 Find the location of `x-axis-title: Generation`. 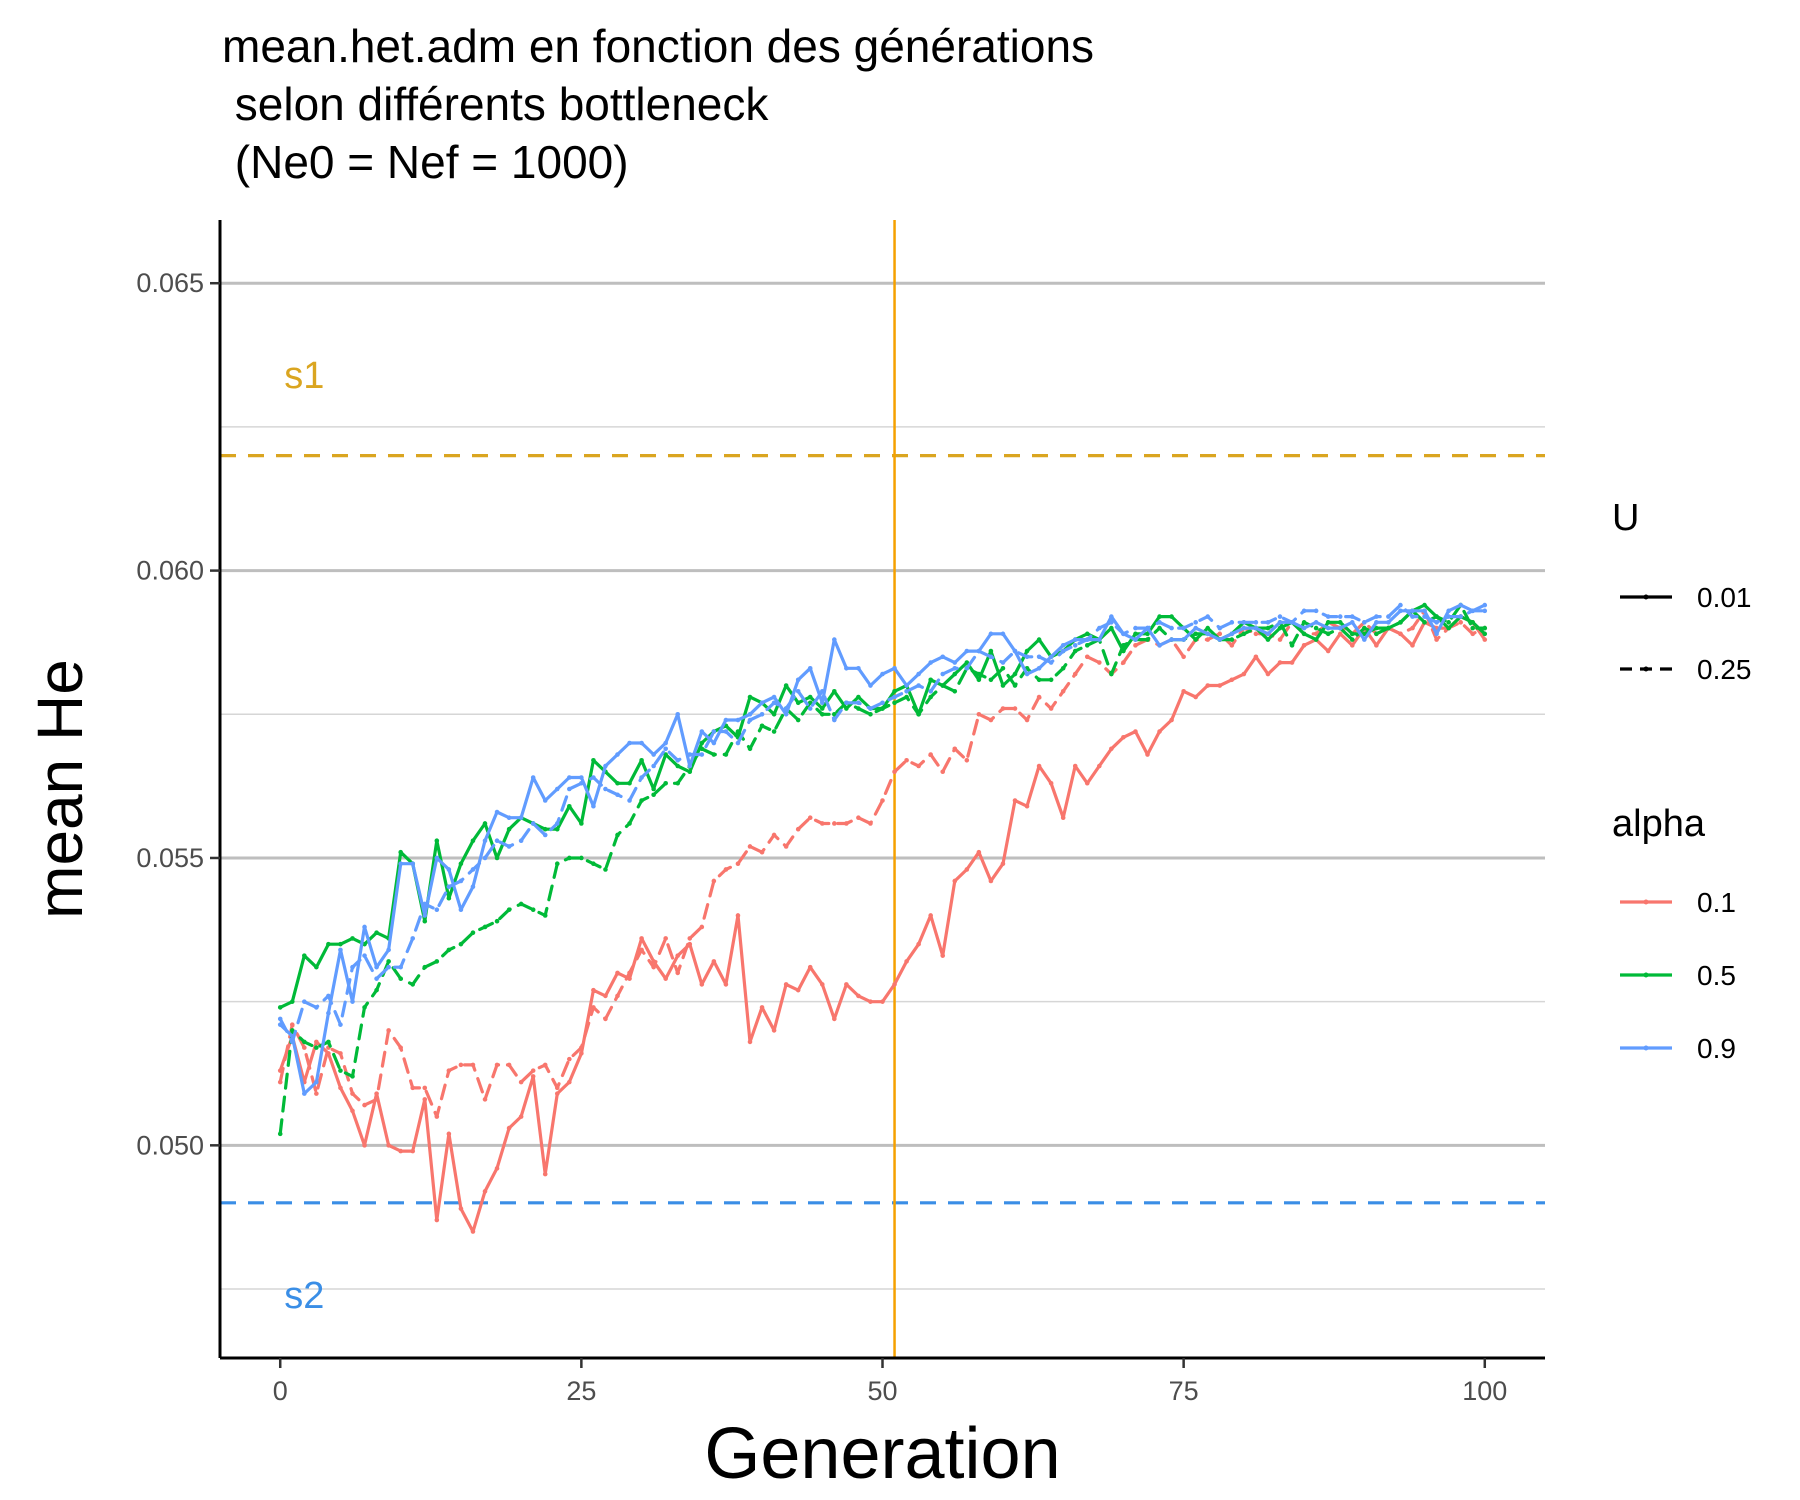

x-axis-title: Generation is located at coordinates (882, 1454).